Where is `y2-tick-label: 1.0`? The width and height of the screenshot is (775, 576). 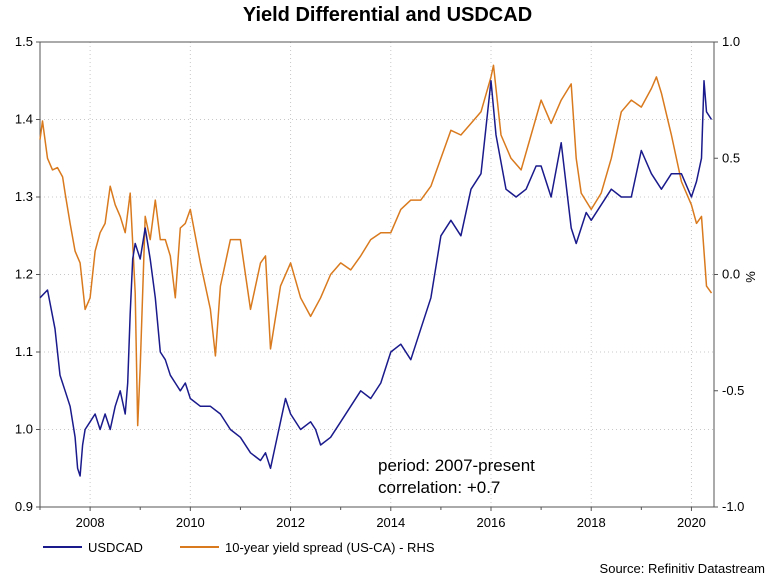 y2-tick-label: 1.0 is located at coordinates (731, 41).